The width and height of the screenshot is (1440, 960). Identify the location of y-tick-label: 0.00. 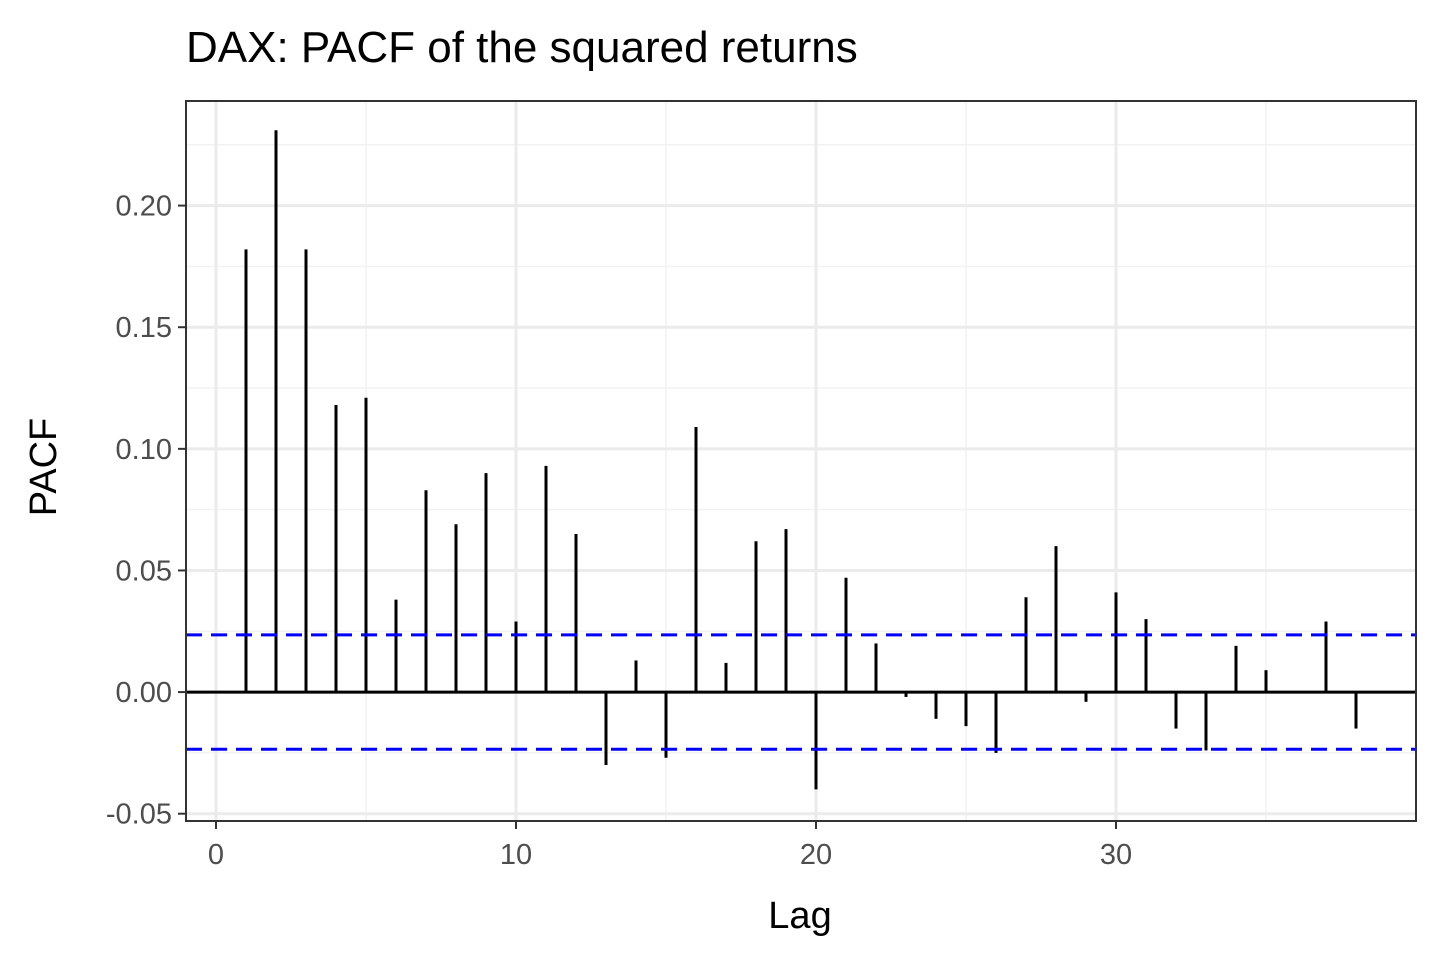
(144, 693).